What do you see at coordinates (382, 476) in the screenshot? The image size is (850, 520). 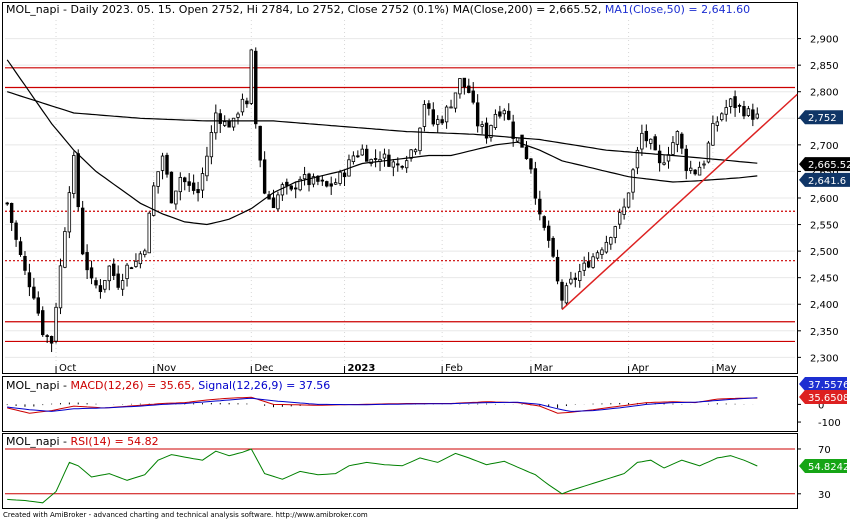 I see `rsi-line` at bounding box center [382, 476].